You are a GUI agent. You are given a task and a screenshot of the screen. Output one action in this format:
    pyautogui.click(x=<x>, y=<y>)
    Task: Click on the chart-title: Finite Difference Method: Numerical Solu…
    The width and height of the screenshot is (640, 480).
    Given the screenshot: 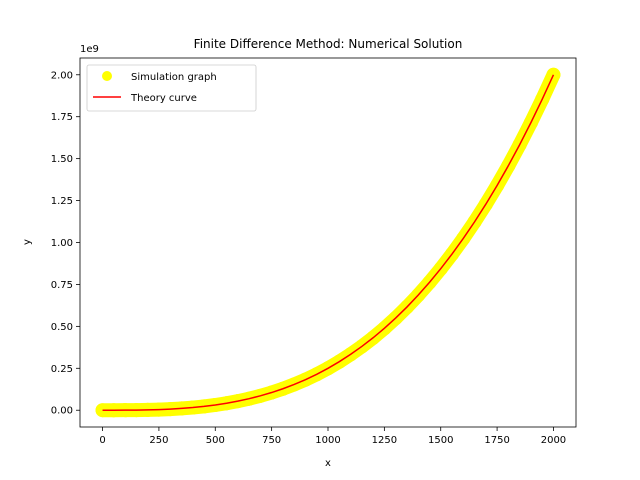 What is the action you would take?
    pyautogui.click(x=328, y=44)
    